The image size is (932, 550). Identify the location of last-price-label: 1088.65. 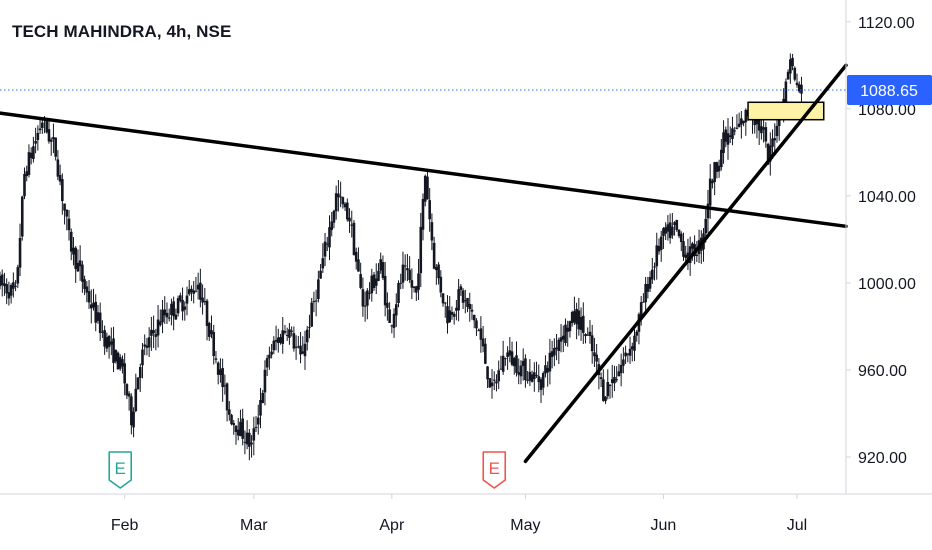
(889, 91).